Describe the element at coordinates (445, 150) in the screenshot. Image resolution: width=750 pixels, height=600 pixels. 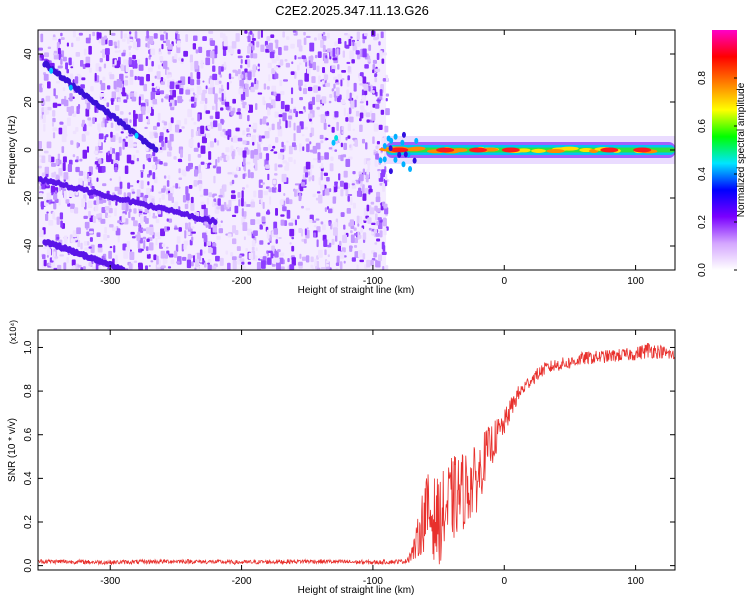
I see `carrier-hotspot` at that location.